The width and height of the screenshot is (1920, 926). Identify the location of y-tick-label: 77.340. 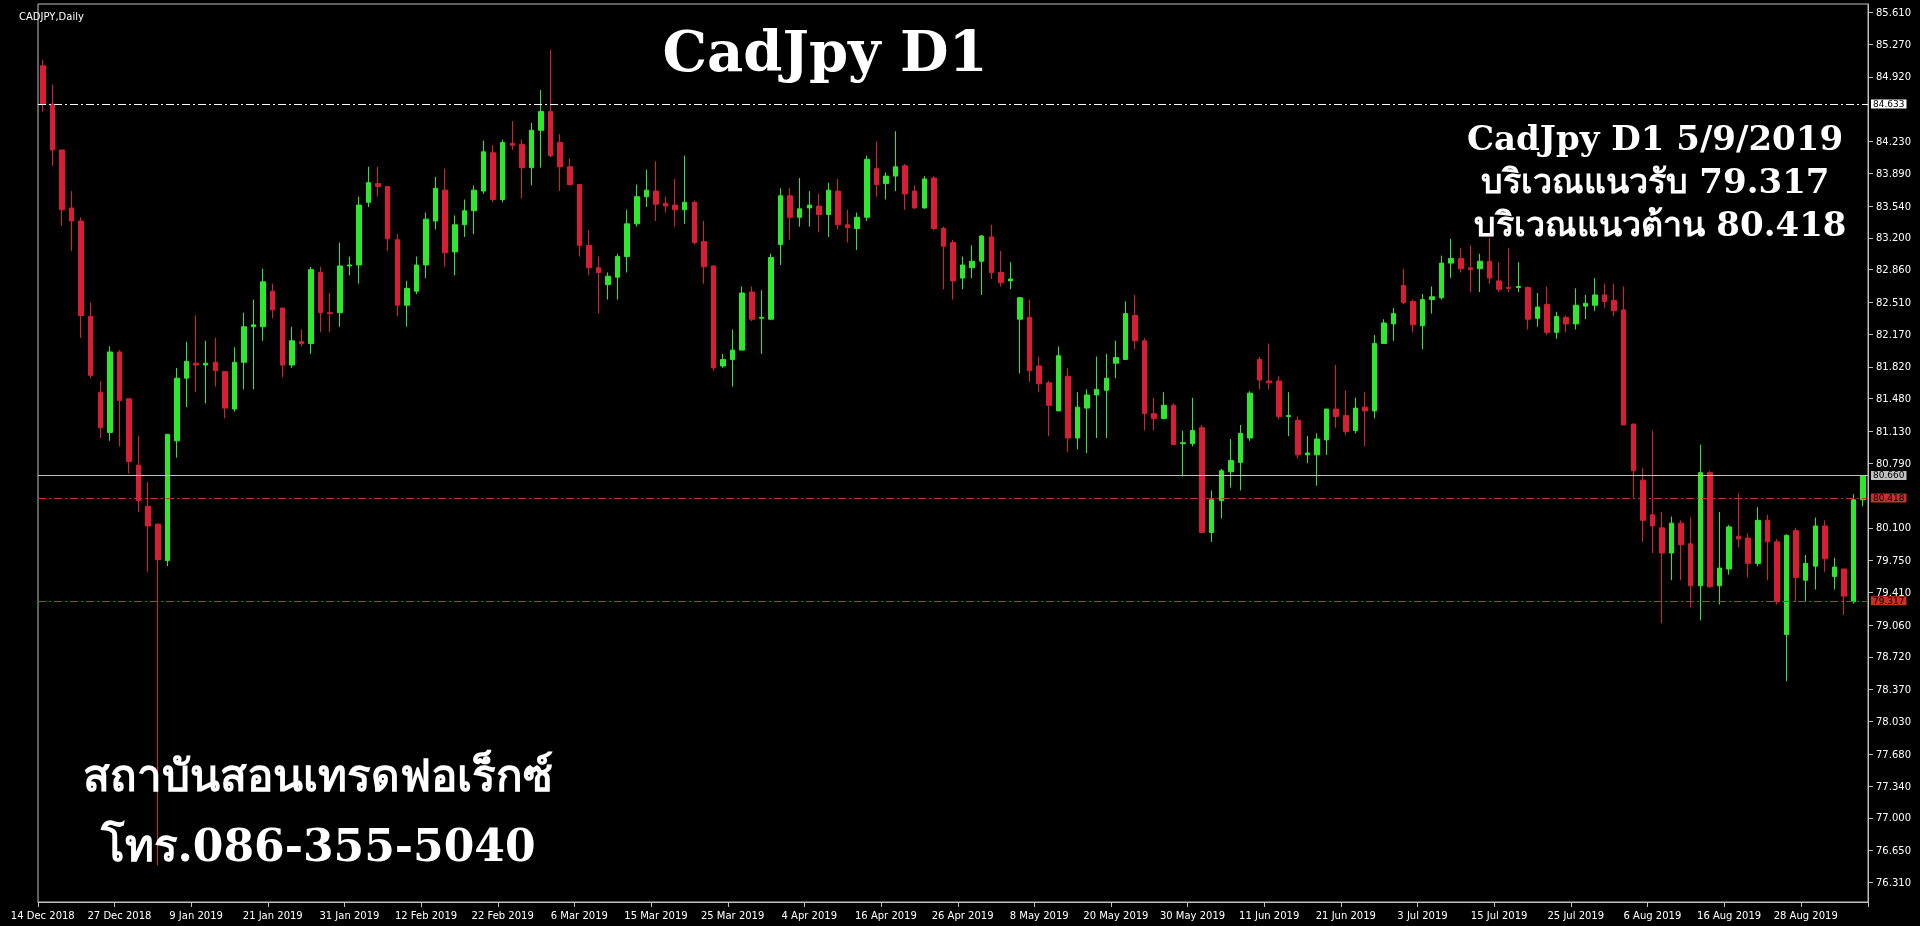
(1893, 786).